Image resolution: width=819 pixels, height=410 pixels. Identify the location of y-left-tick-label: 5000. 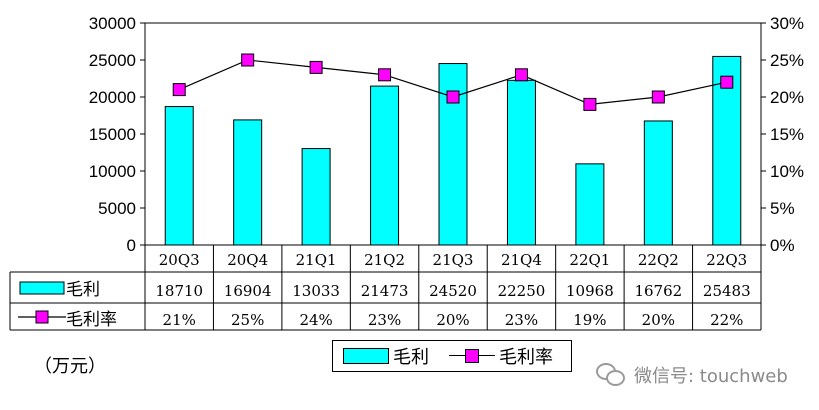
(117, 208).